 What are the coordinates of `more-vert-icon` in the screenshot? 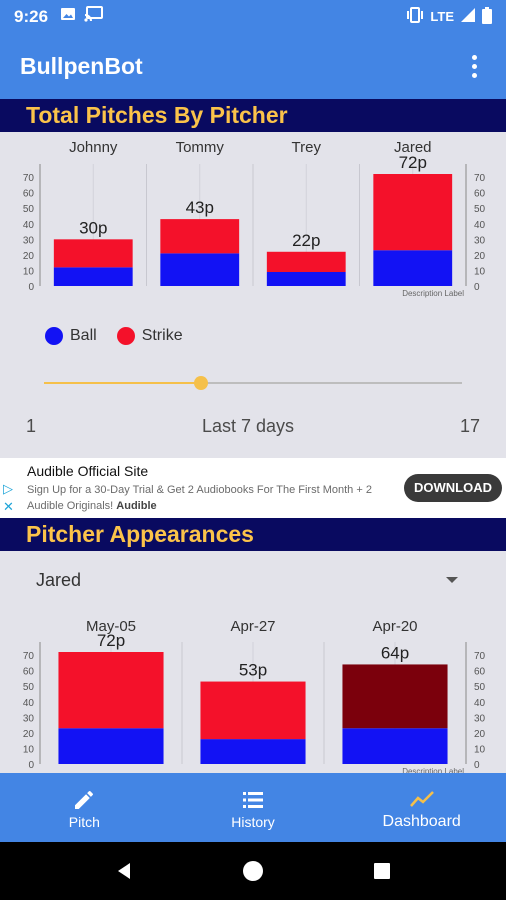 It's located at (474, 66).